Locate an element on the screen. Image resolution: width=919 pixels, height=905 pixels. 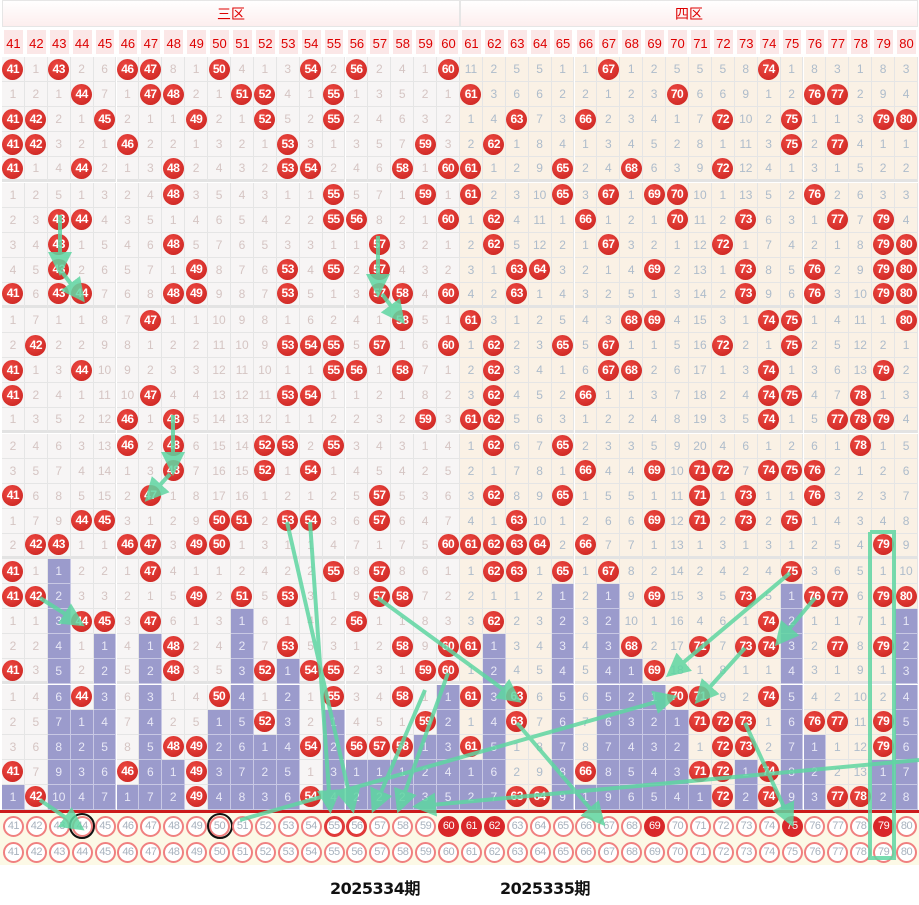
hit-cell: 61 is located at coordinates (471, 546).